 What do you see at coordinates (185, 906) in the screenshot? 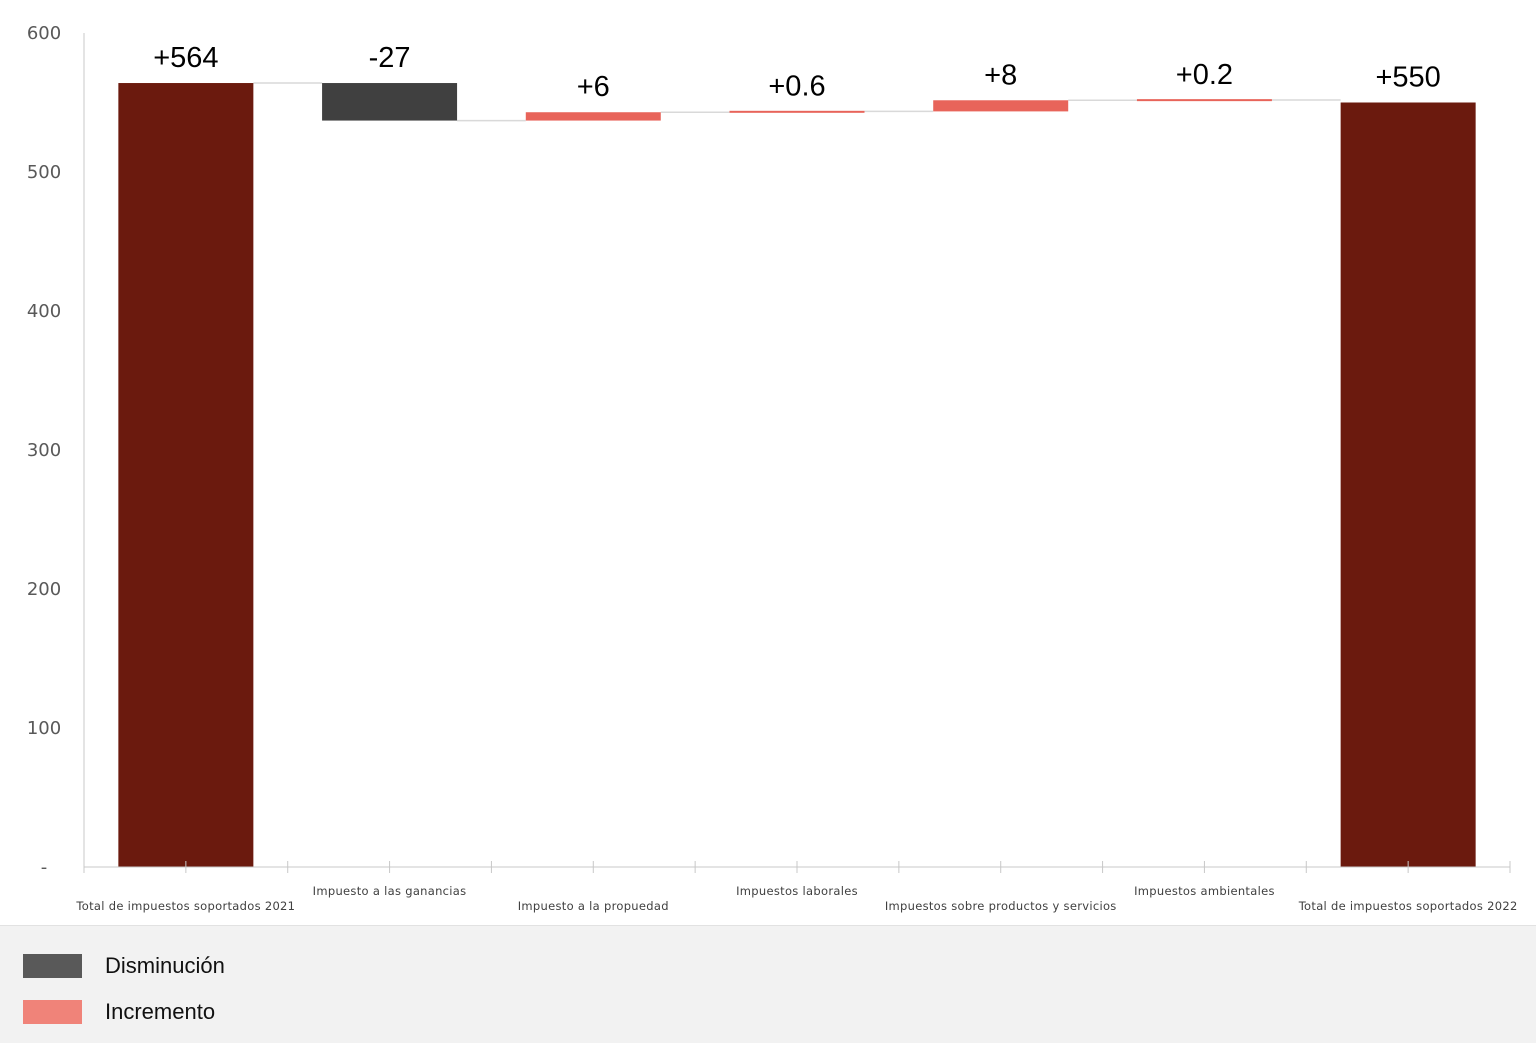
I see `x-category-label: Total de impuestos soportados 2021` at bounding box center [185, 906].